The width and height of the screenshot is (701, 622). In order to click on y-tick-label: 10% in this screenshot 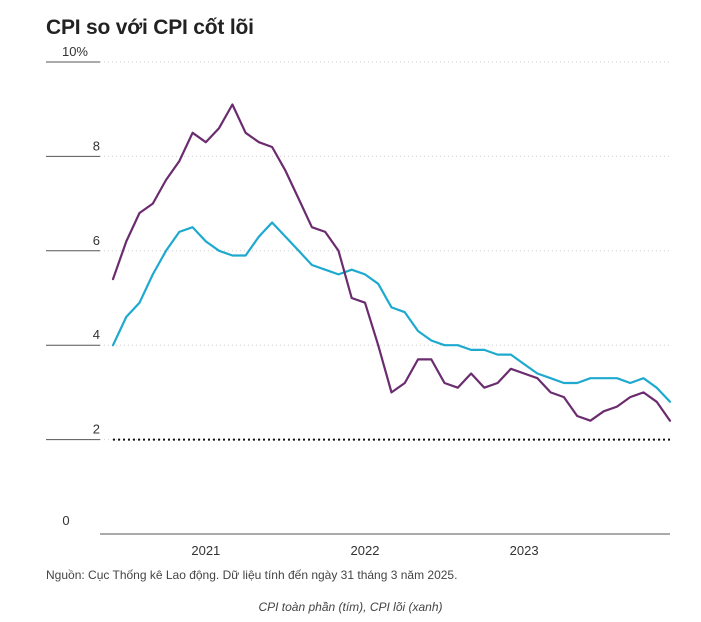, I will do `click(75, 51)`.